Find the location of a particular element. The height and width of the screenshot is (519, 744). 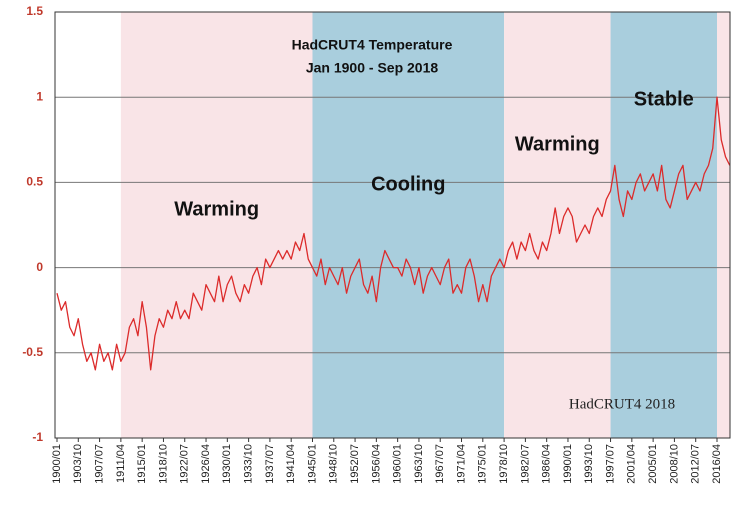

x-tick-label: 2008/10 is located at coordinates (674, 464).